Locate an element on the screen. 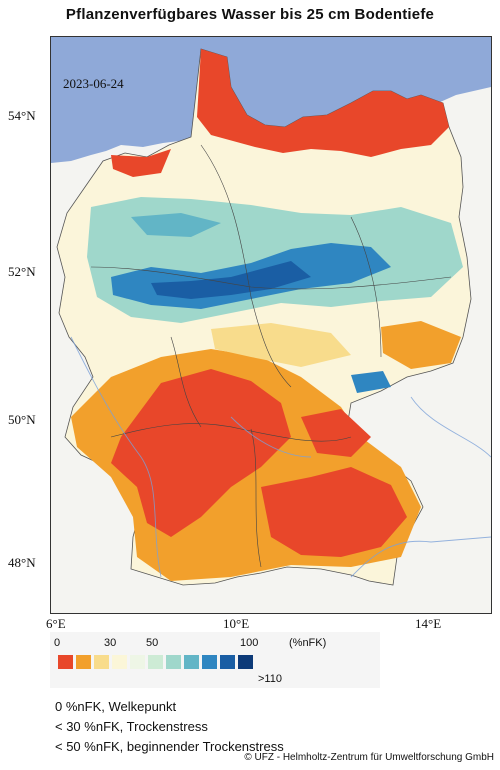 This screenshot has height=770, width=500. legend-swatches is located at coordinates (155, 662).